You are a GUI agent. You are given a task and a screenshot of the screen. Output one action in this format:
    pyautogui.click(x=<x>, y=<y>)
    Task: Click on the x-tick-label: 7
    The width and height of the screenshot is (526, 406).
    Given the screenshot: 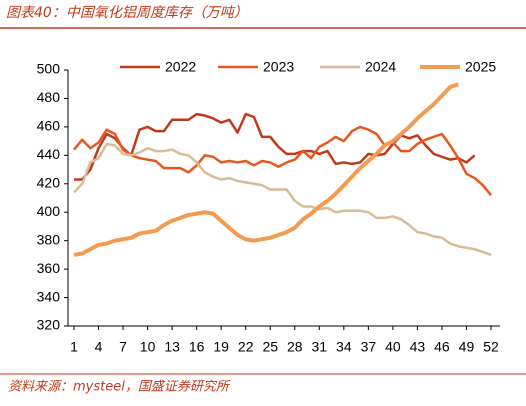 What is the action you would take?
    pyautogui.click(x=123, y=347)
    